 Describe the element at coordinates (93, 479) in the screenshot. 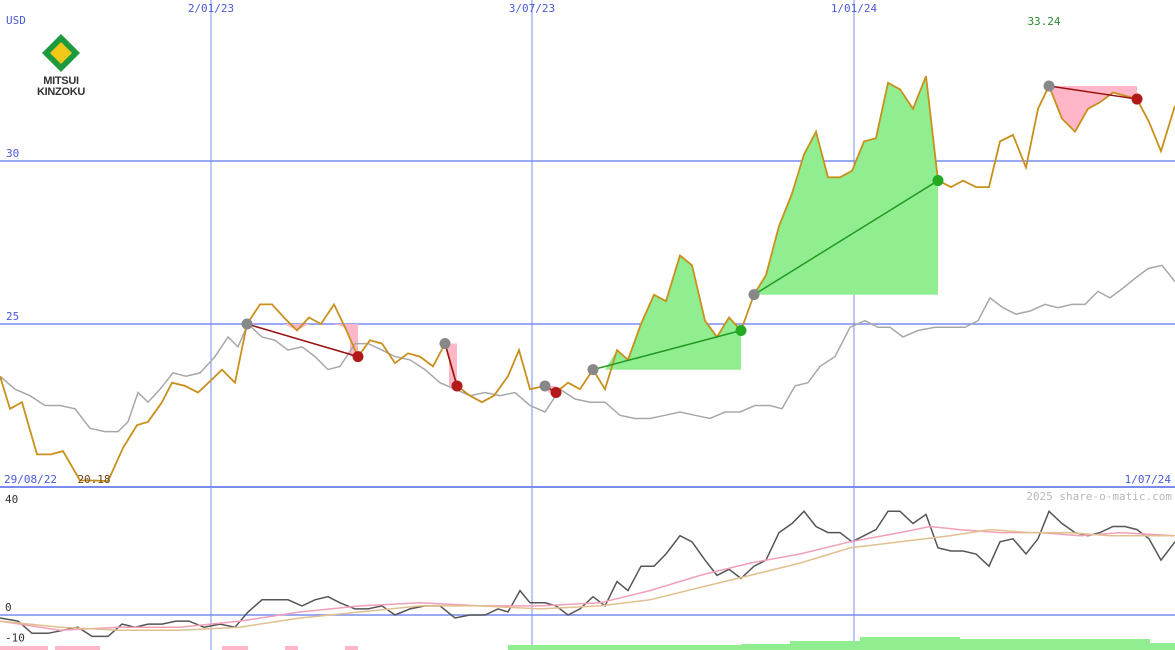

I see `min-price-label: 20.18` at that location.